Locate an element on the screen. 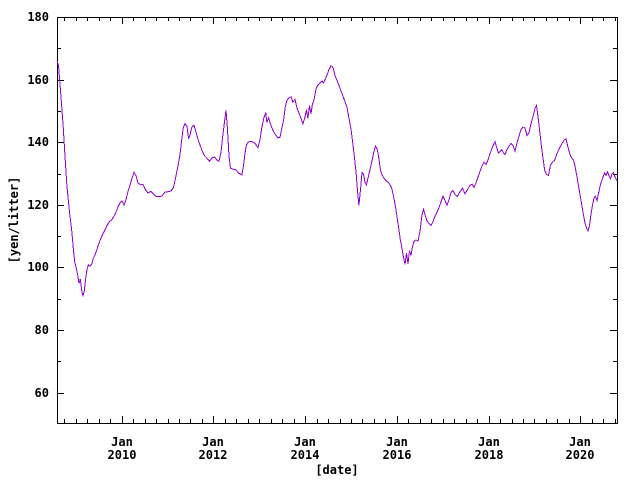  y-tick-label: 100 is located at coordinates (38, 267).